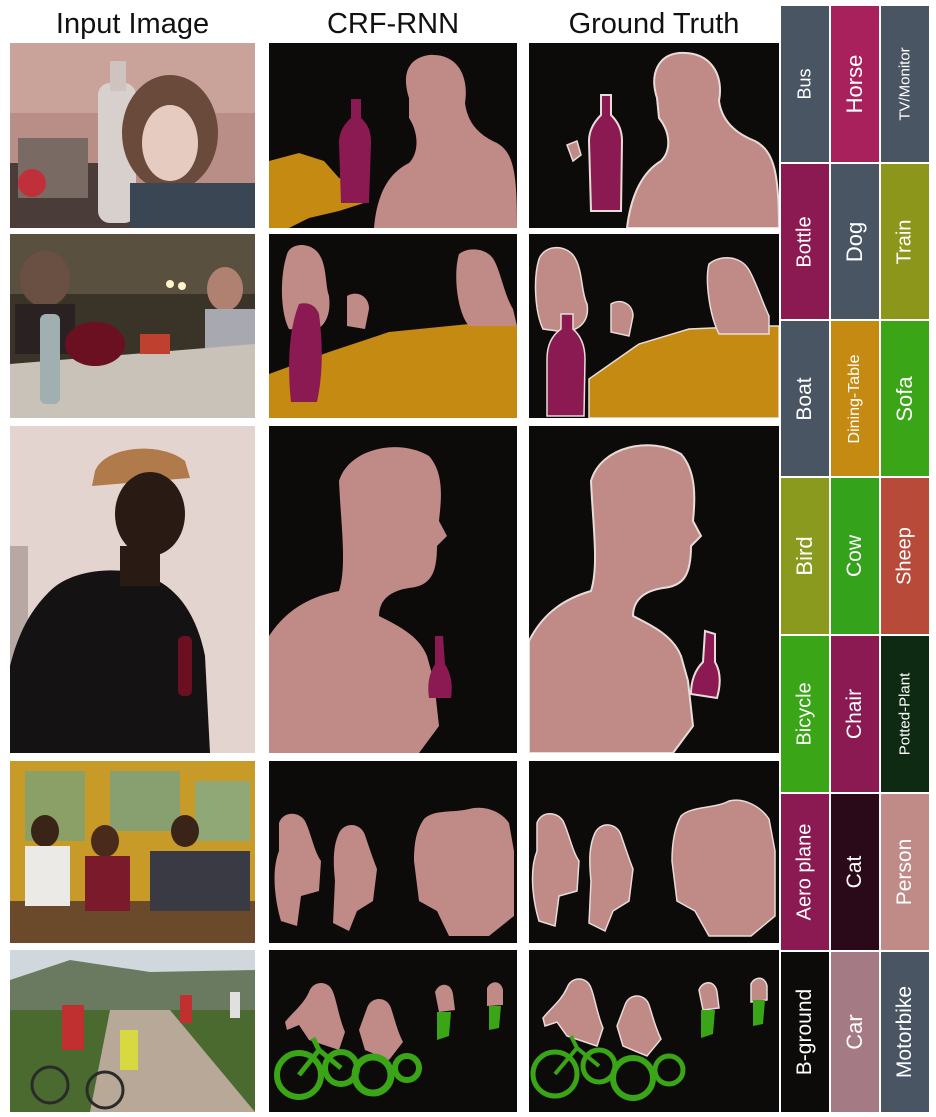 Image resolution: width=936 pixels, height=1117 pixels. I want to click on legend-label: Potted-Plant, so click(905, 714).